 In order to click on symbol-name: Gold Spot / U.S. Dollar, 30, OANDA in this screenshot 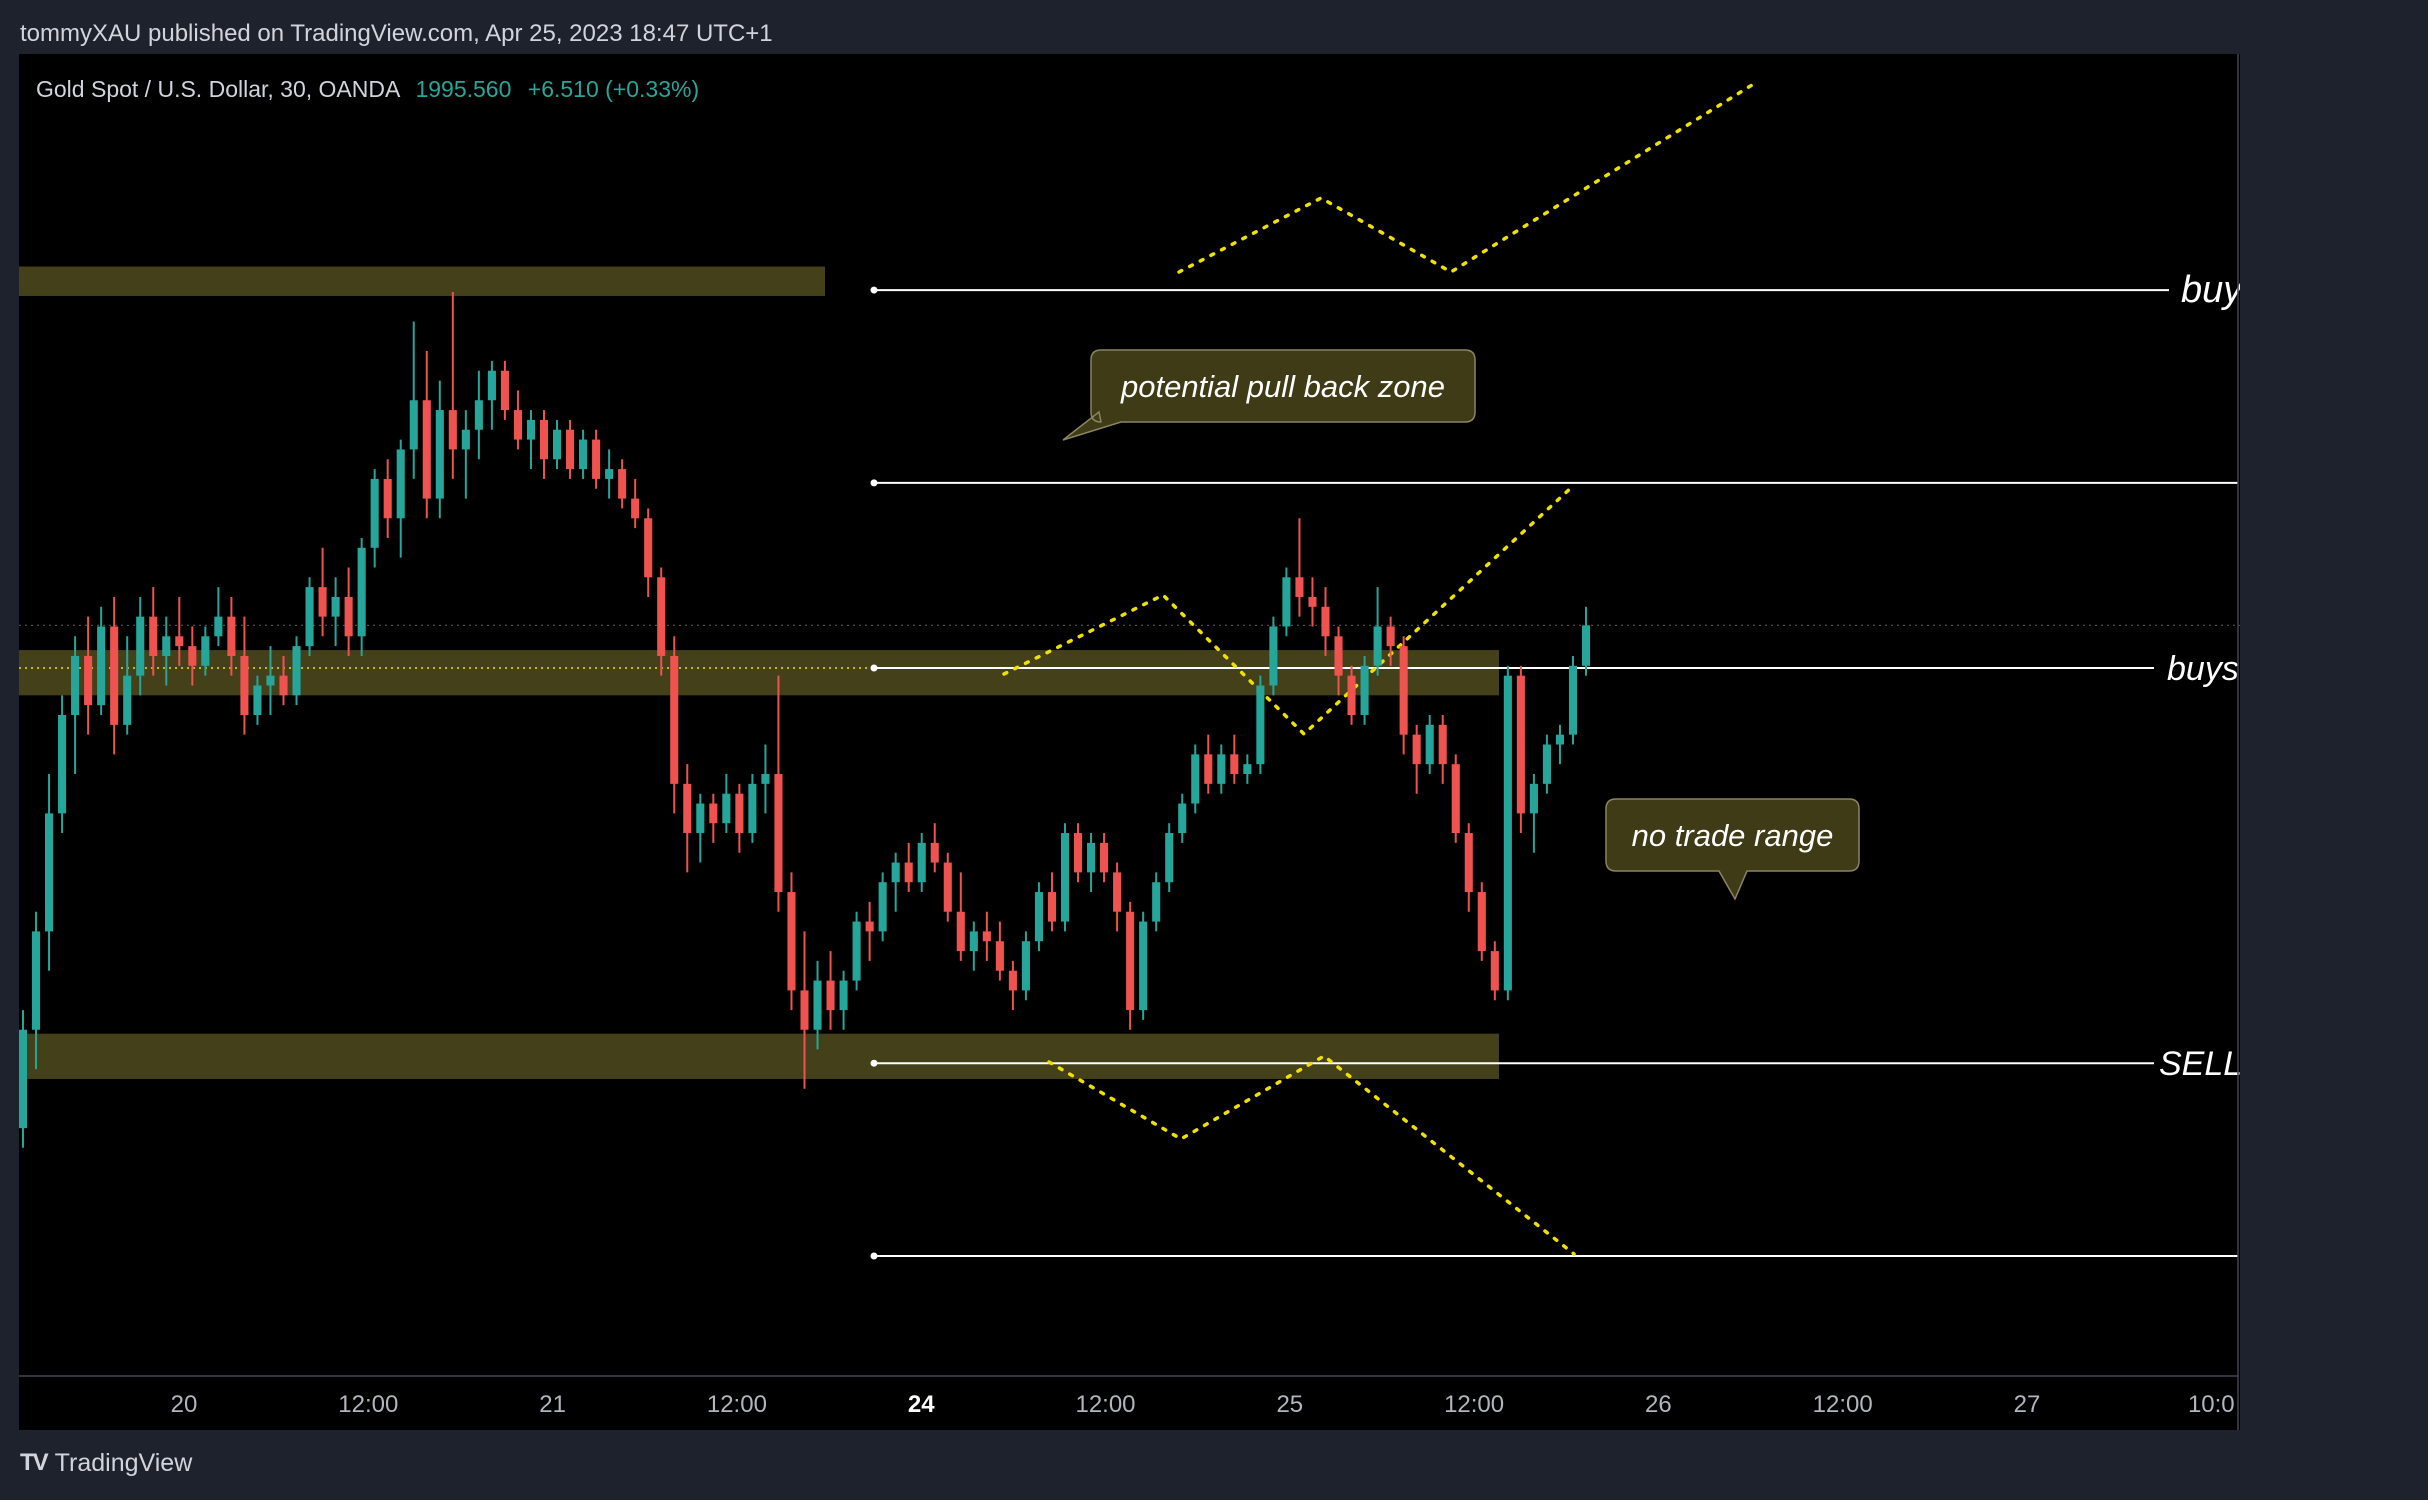, I will do `click(218, 89)`.